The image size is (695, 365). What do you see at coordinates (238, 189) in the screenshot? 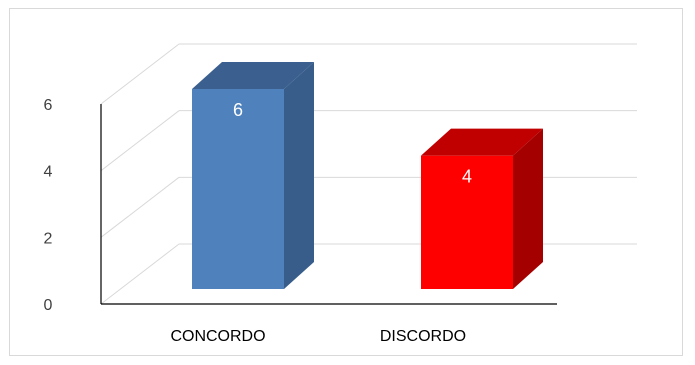
I see `bar-front-concordo` at bounding box center [238, 189].